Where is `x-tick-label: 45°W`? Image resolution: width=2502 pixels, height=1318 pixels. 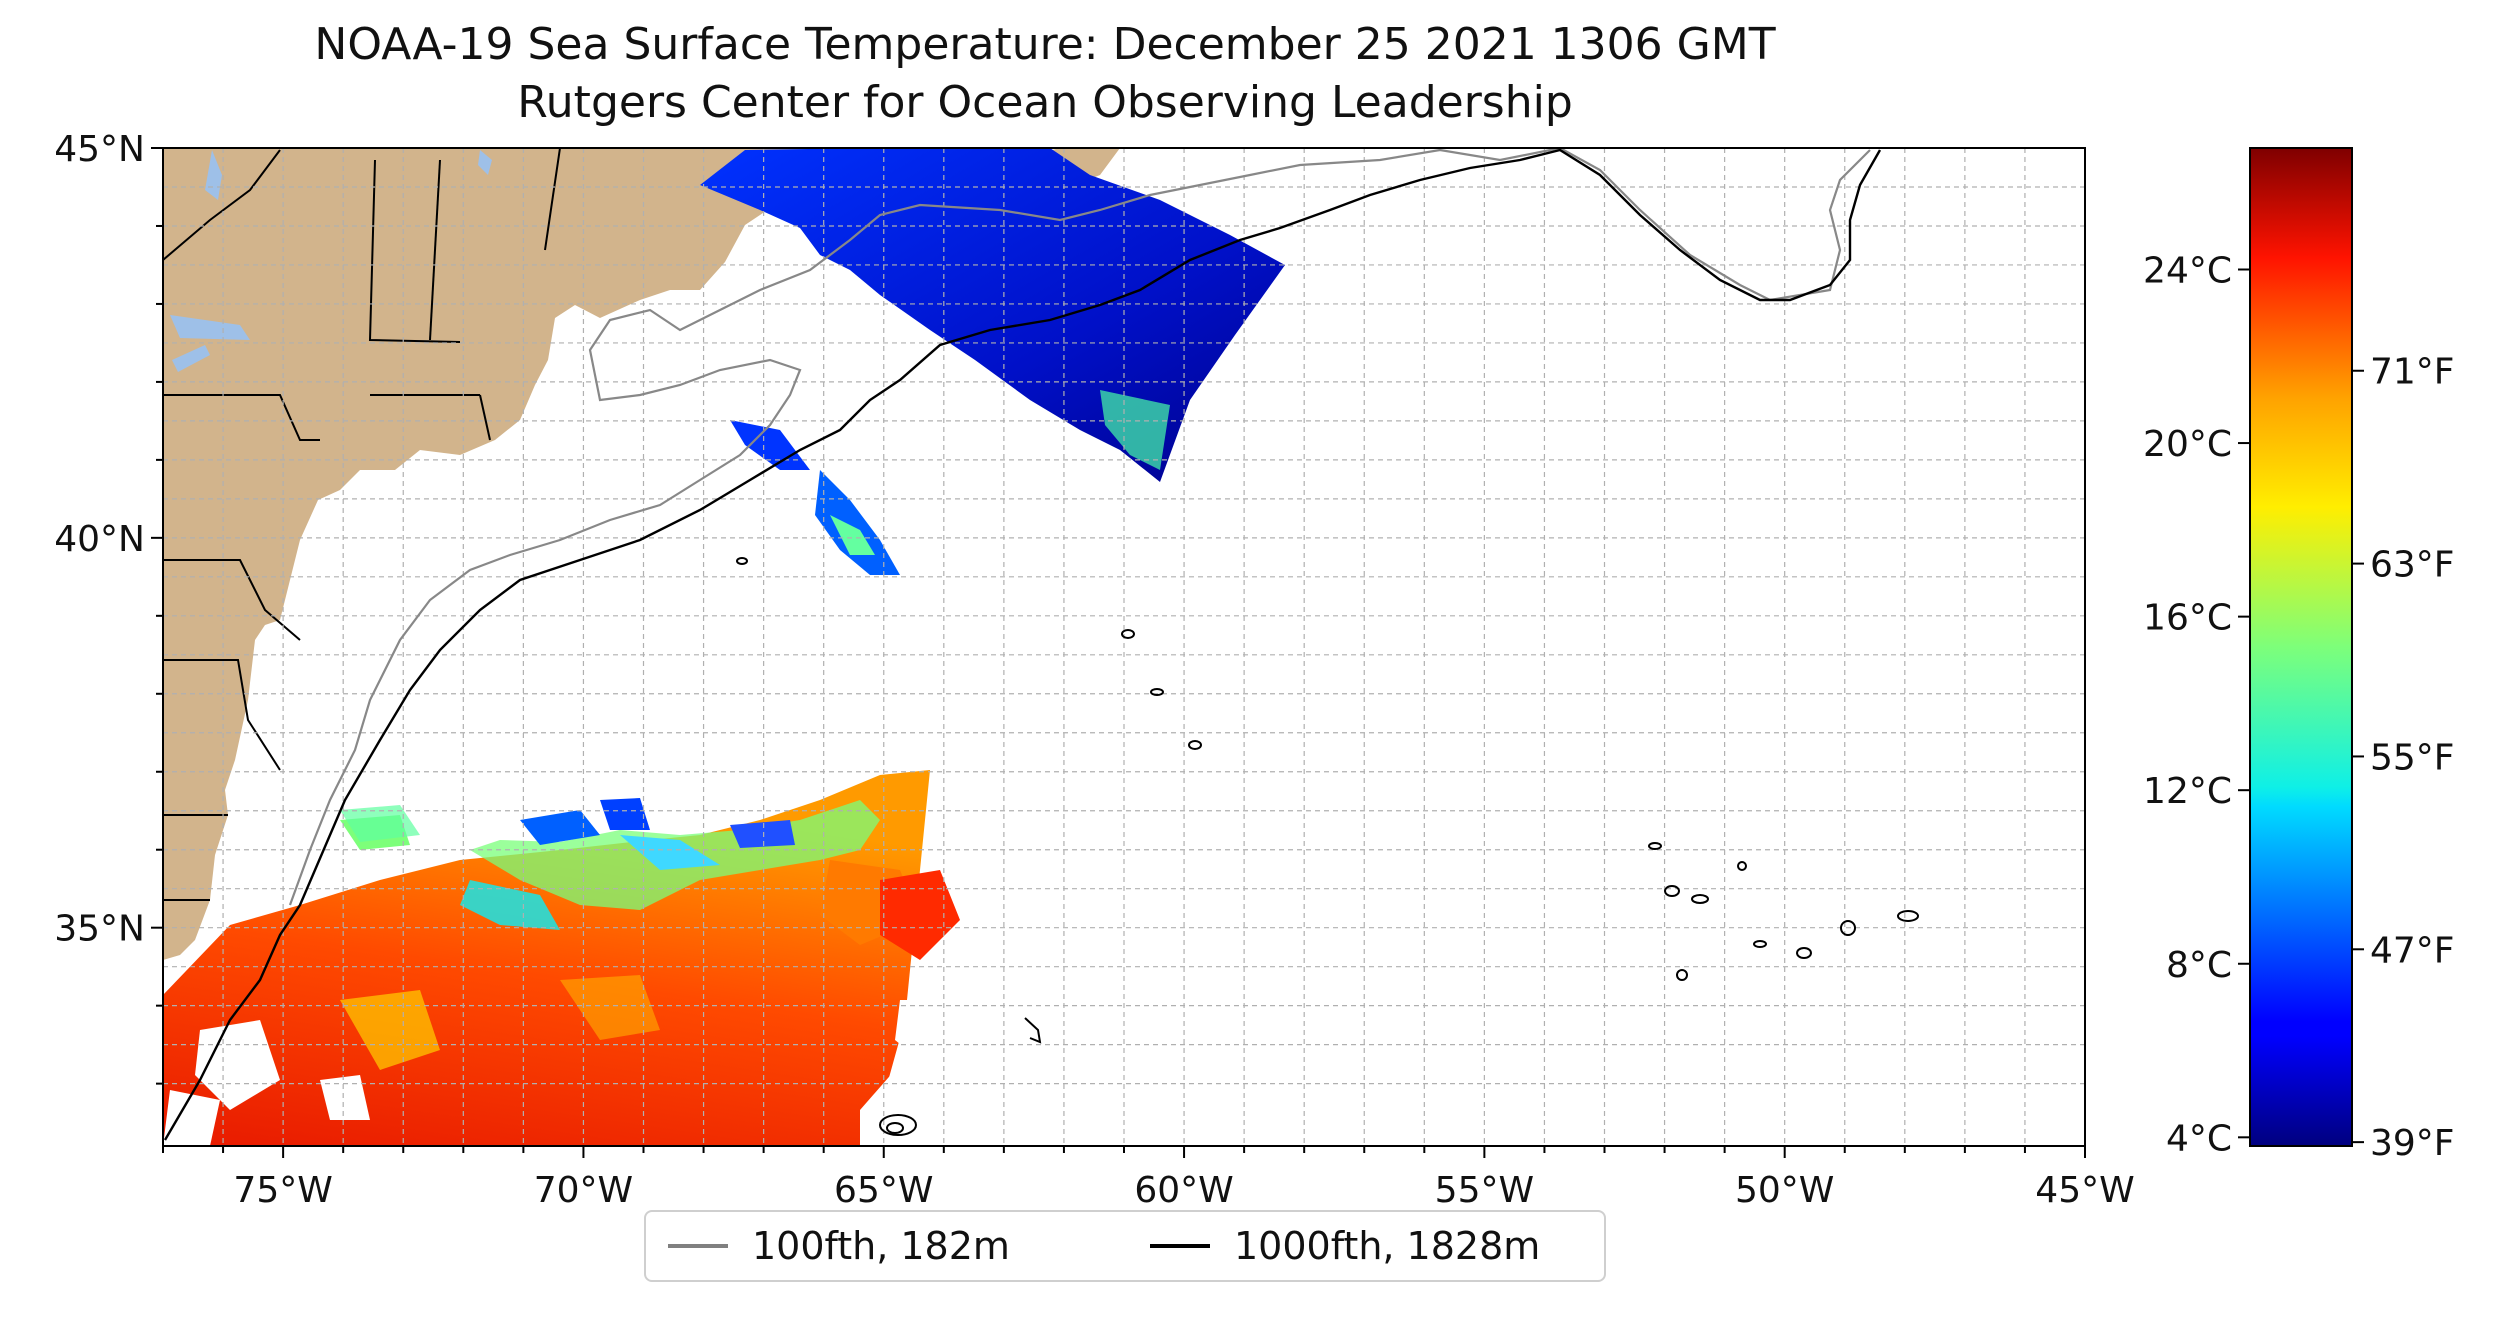
x-tick-label: 45°W is located at coordinates (2084, 1190).